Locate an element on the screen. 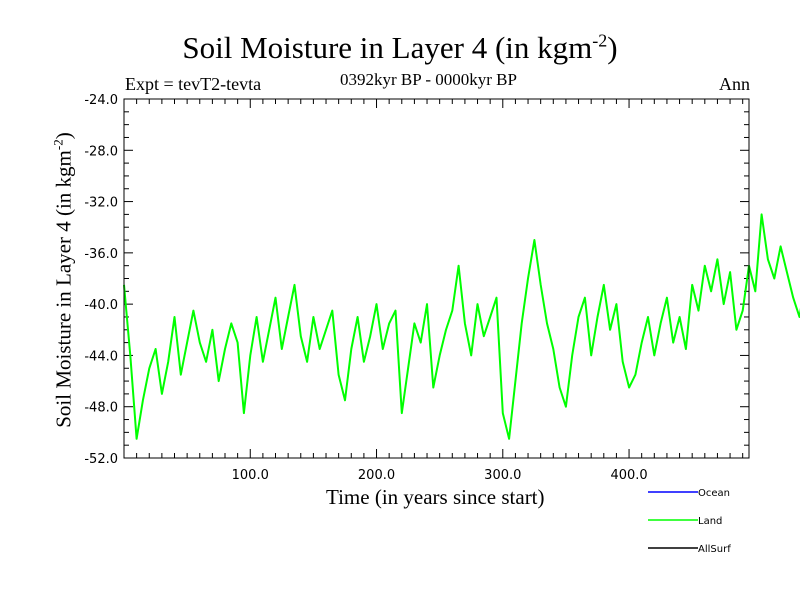  y-tick-label: -48.0 is located at coordinates (101, 408).